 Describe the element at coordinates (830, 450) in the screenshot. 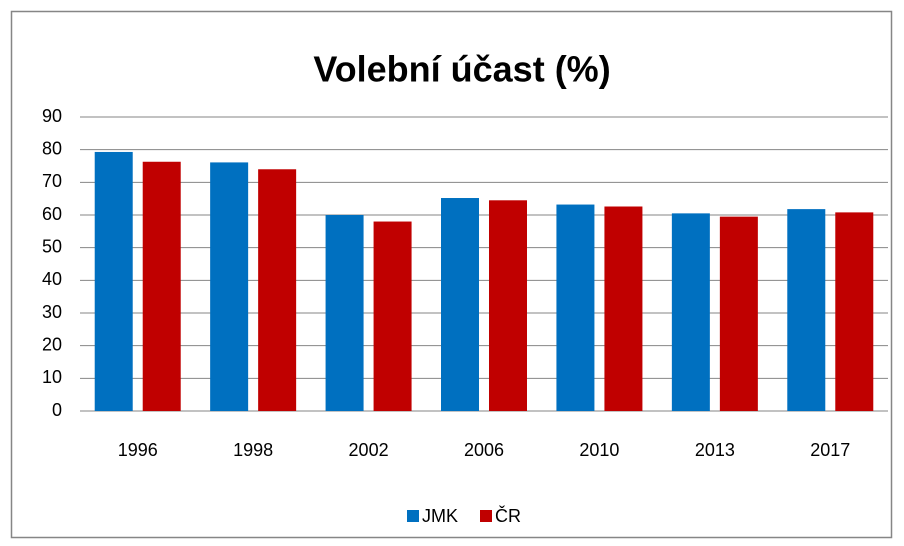

I see `x-tick-label: 2017` at that location.